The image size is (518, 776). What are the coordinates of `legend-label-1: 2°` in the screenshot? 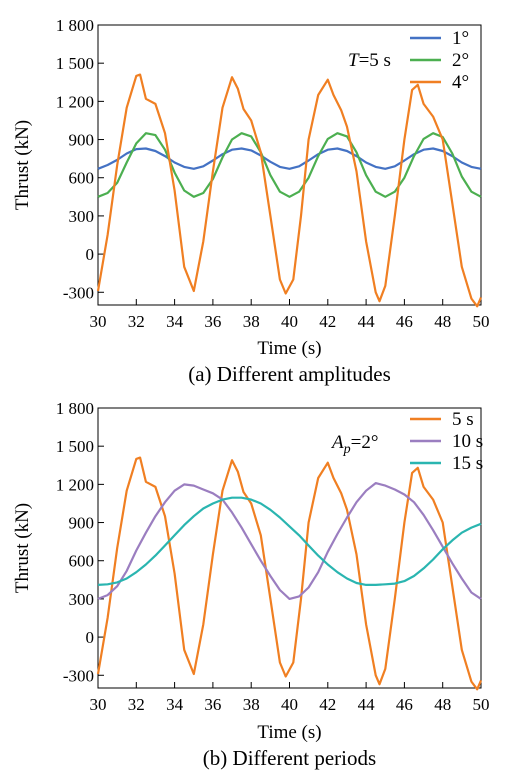 It's located at (460, 60).